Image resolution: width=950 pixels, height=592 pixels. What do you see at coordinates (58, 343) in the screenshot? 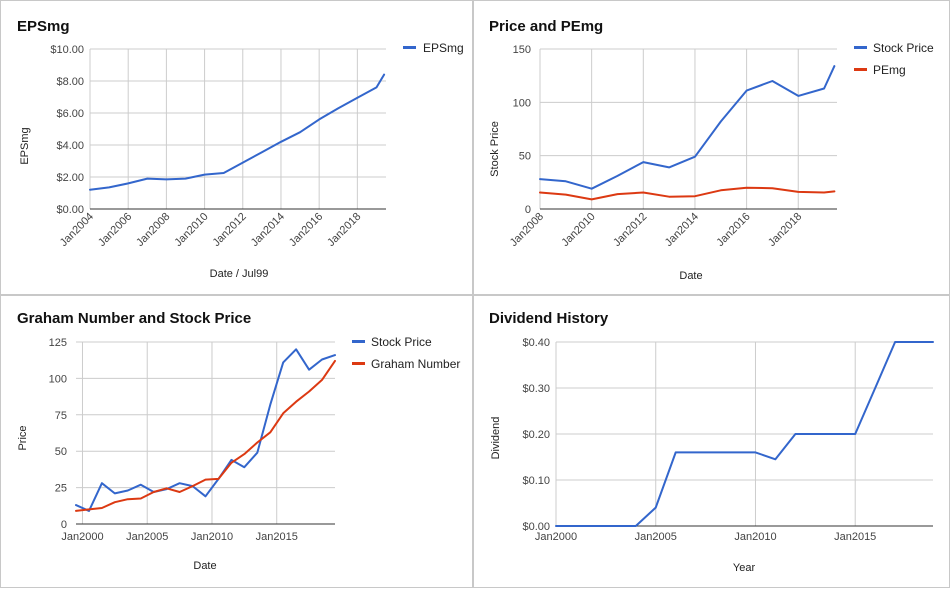
I see `y-tick-label: 125` at bounding box center [58, 343].